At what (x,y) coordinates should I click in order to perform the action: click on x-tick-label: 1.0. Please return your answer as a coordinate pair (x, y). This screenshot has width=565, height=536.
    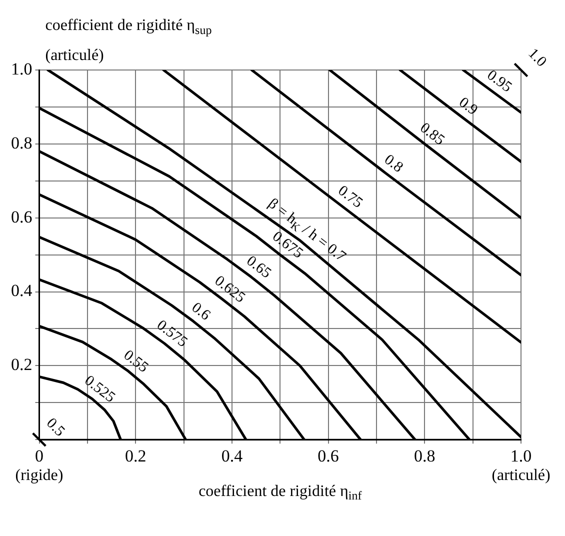
    Looking at the image, I should click on (521, 456).